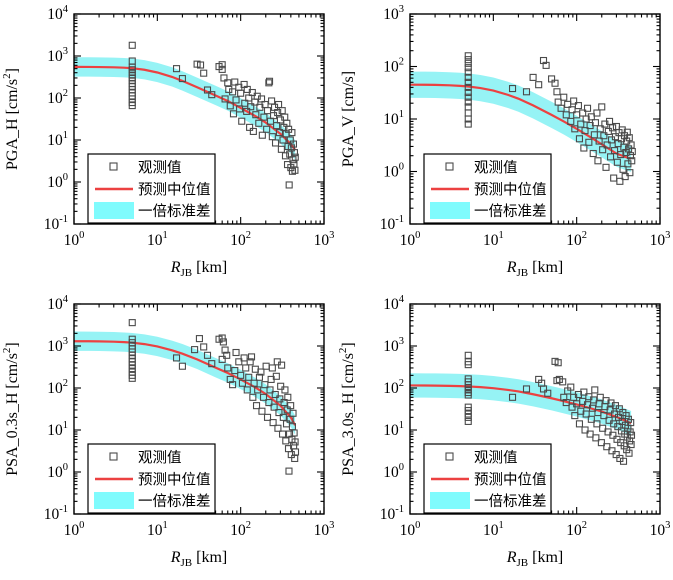 The width and height of the screenshot is (673, 580). I want to click on y-axis-title: PGA_H [cm/s2], so click(11, 119).